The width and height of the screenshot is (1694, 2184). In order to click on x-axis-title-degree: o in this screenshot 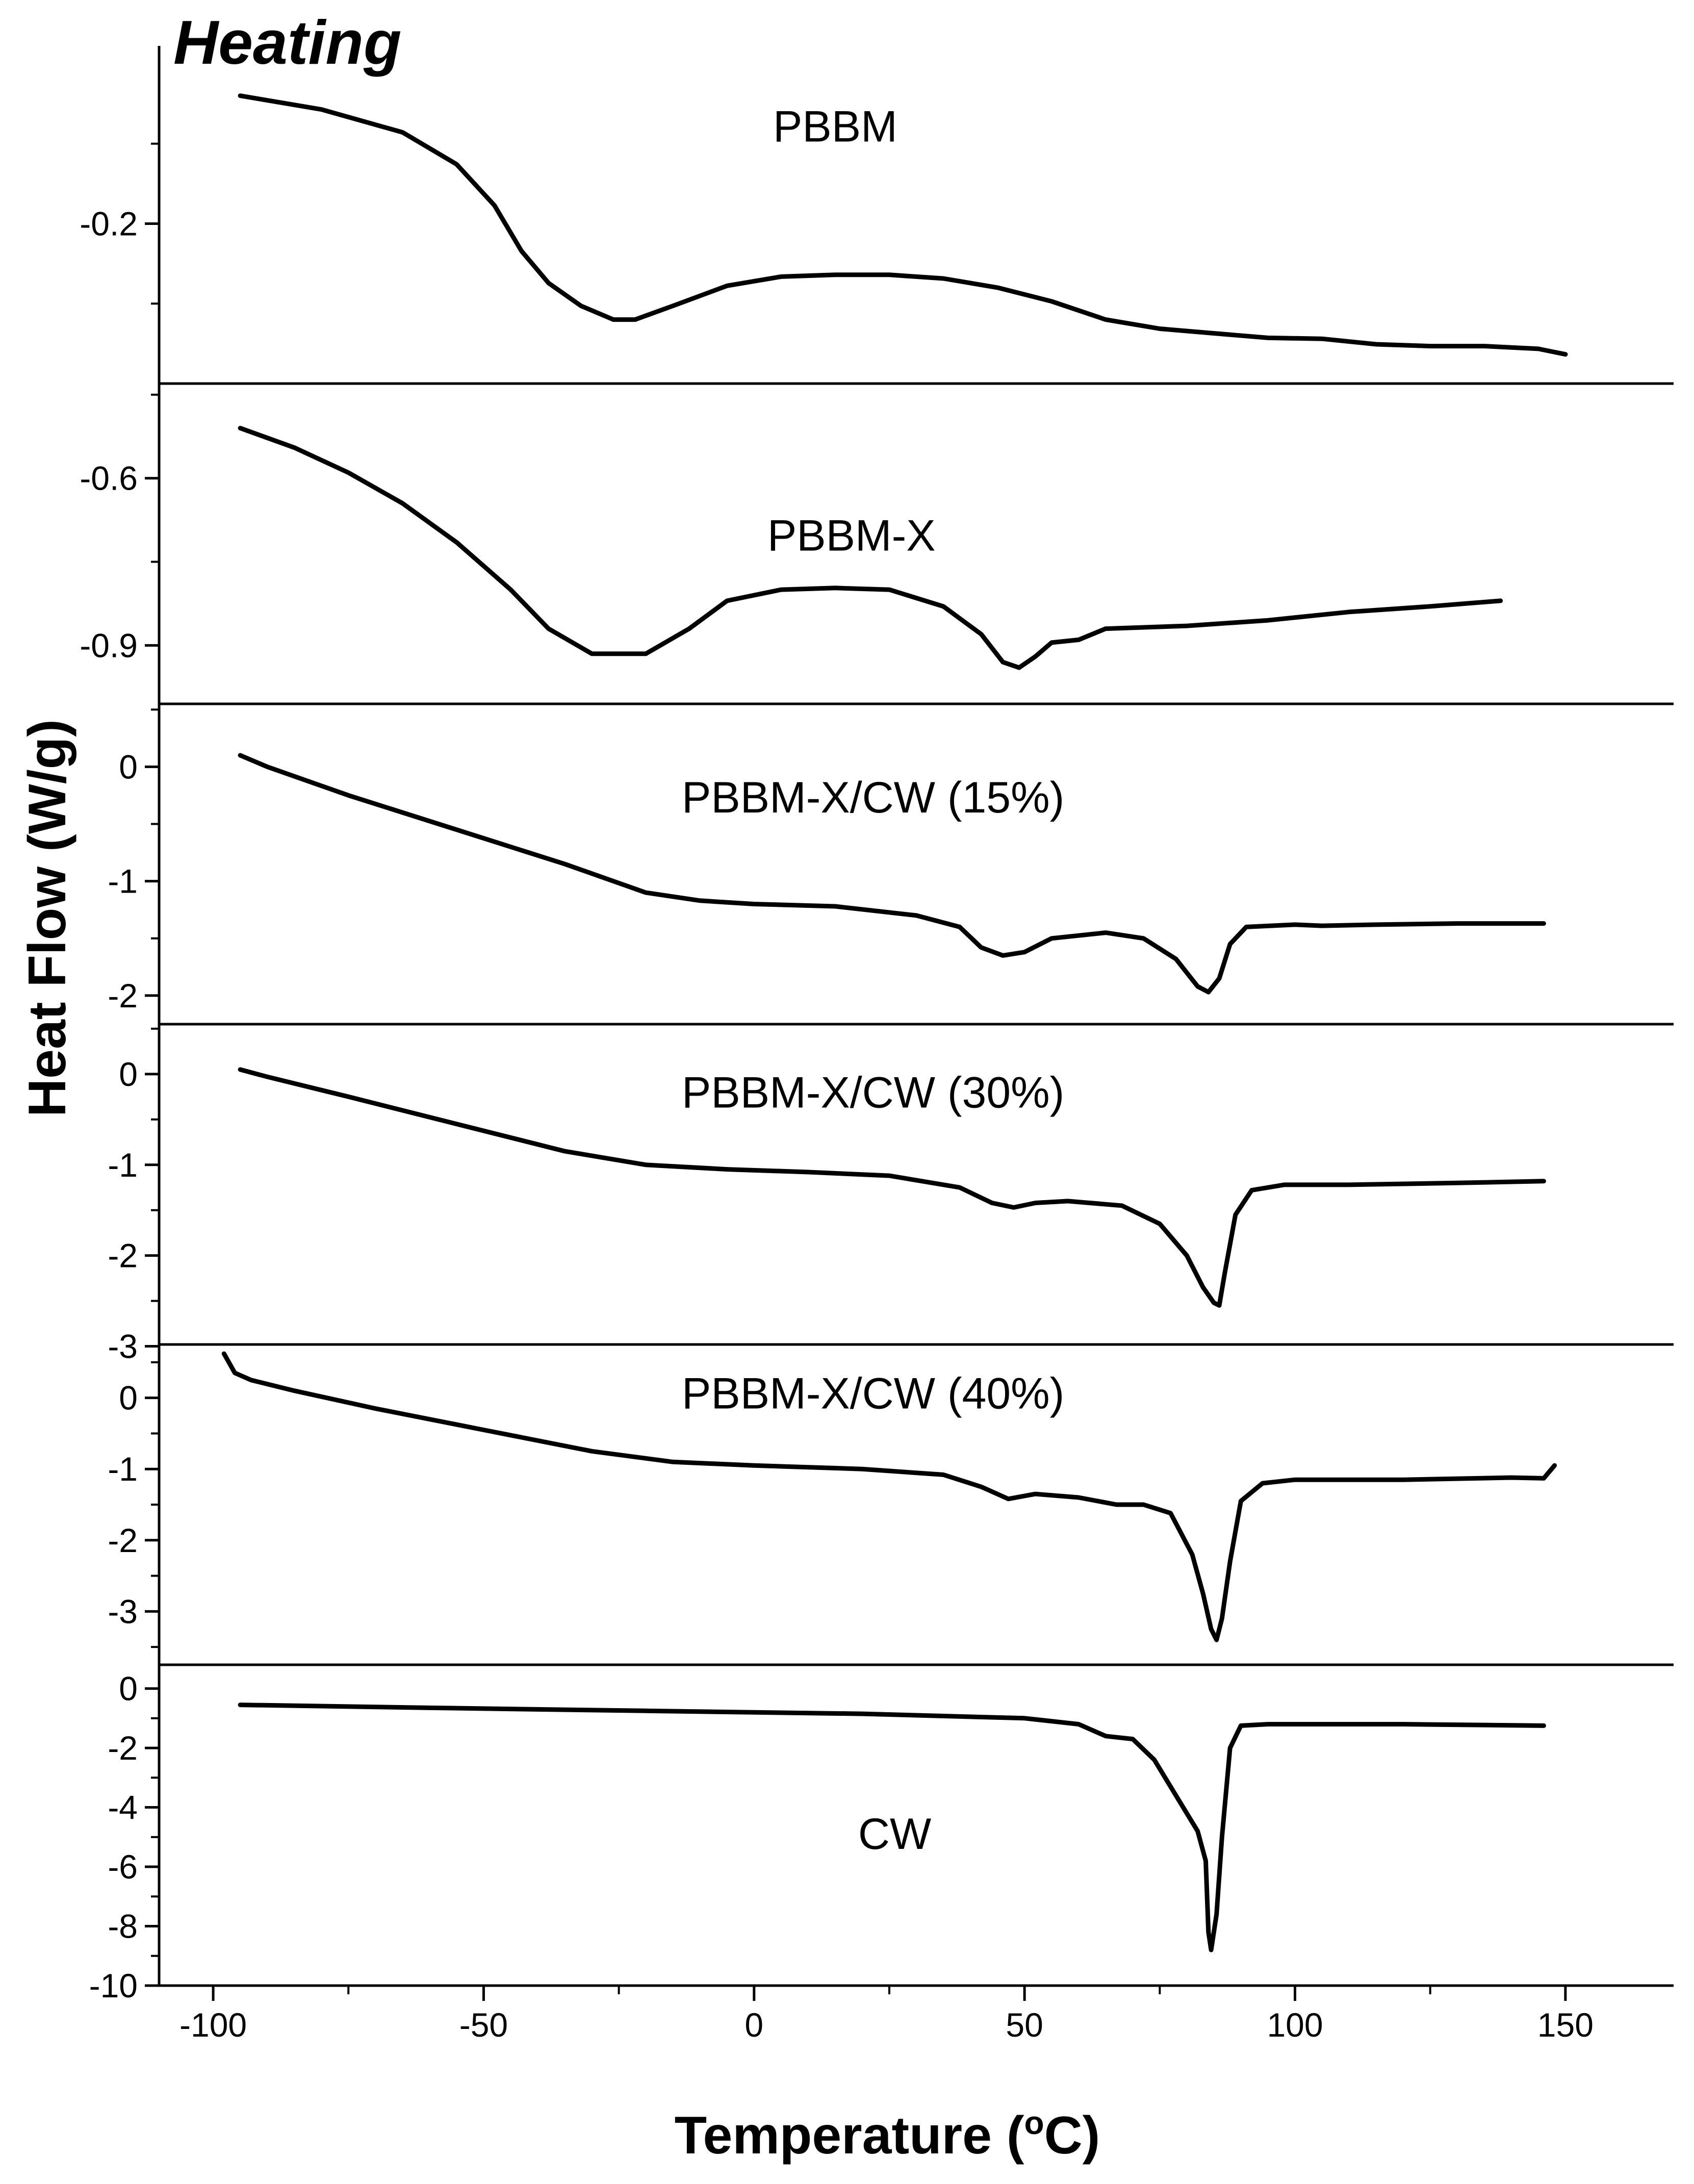, I will do `click(1034, 2123)`.